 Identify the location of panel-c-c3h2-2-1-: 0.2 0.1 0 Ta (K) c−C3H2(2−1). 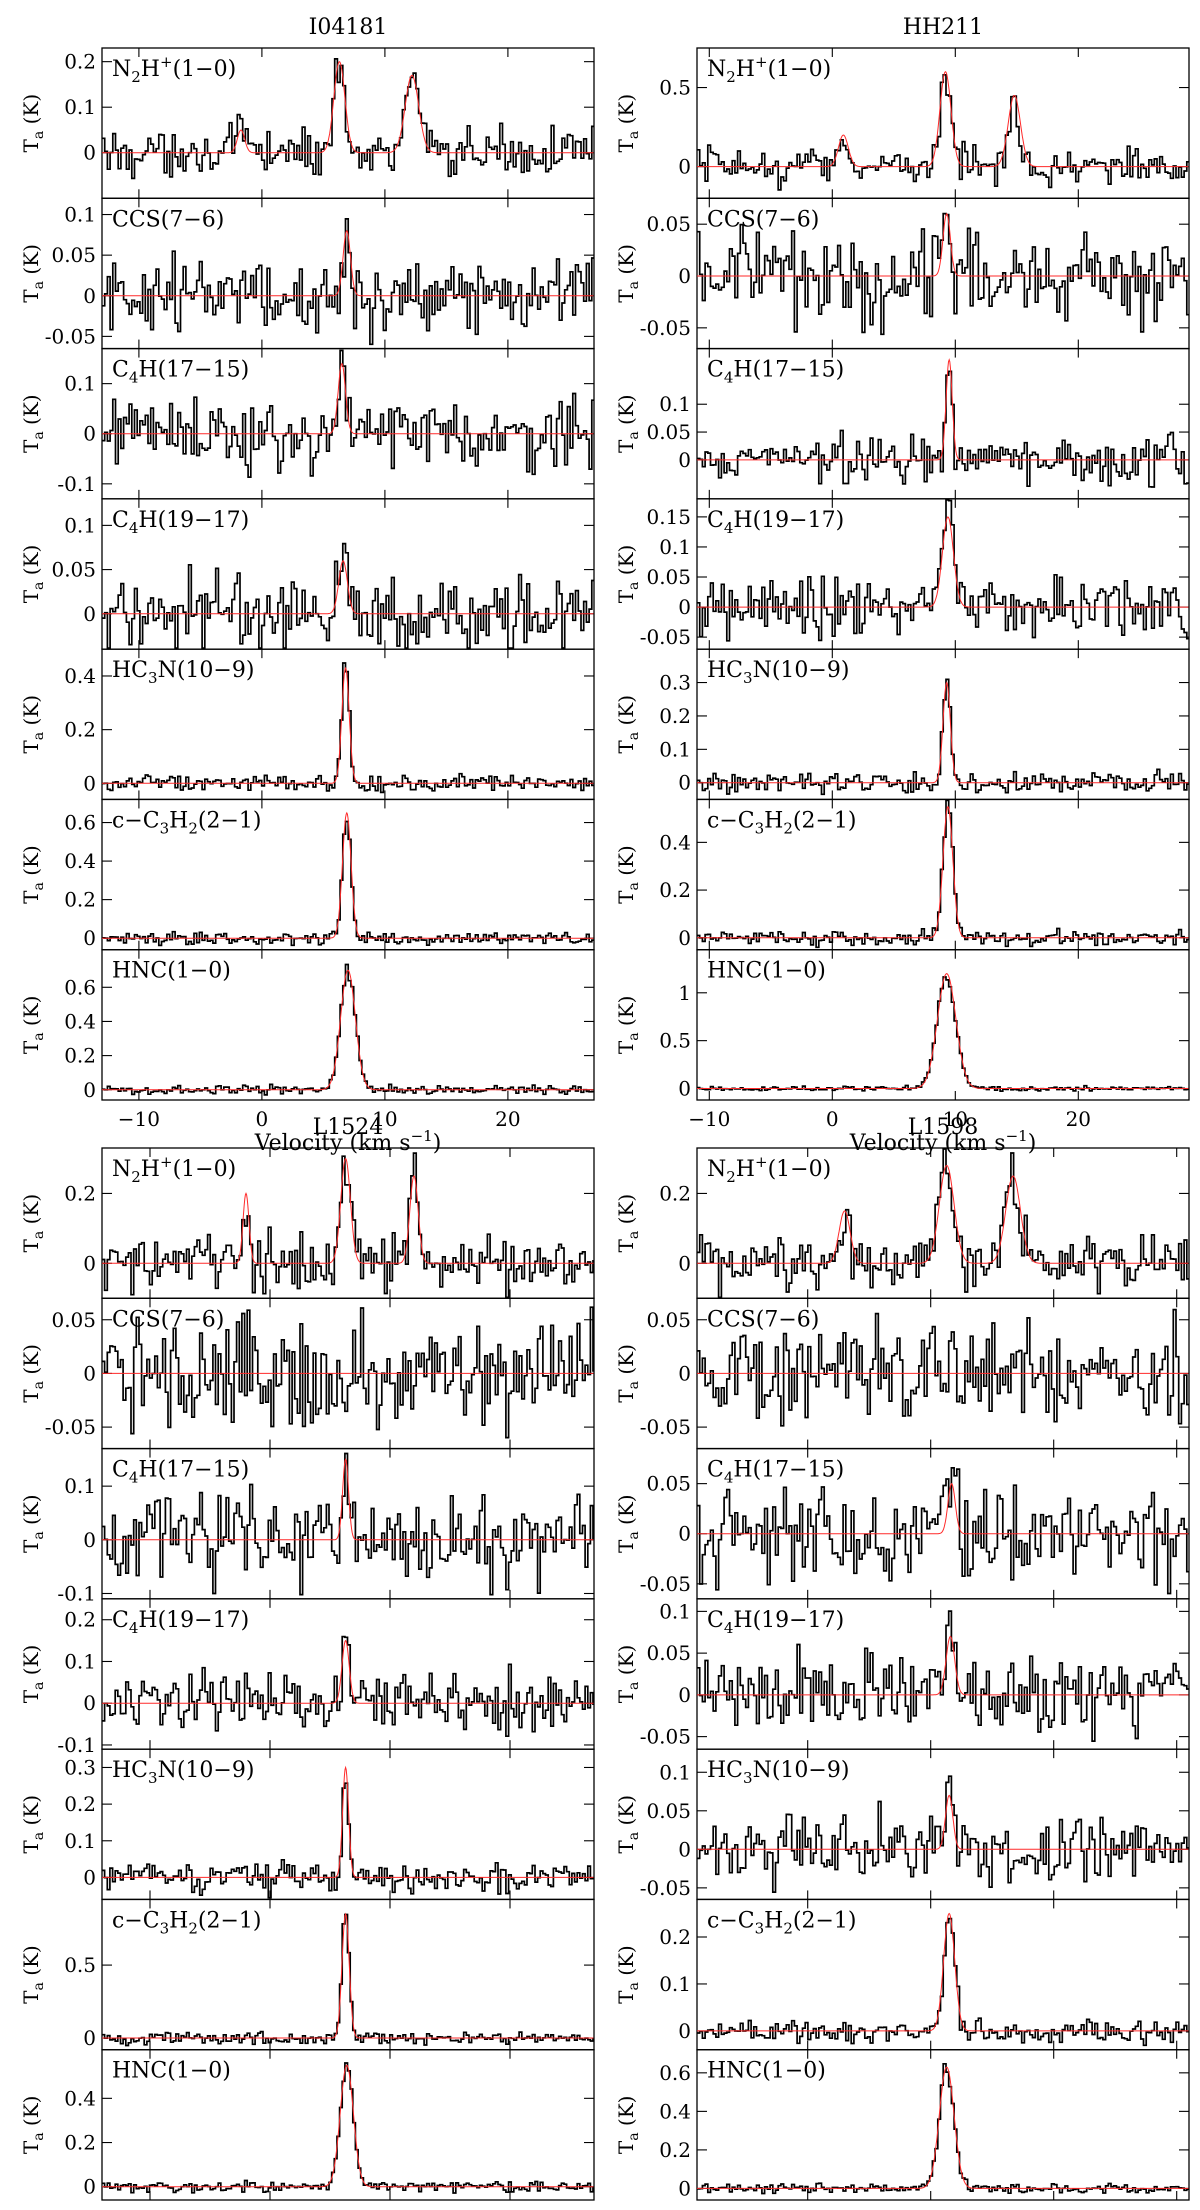
(902, 1974).